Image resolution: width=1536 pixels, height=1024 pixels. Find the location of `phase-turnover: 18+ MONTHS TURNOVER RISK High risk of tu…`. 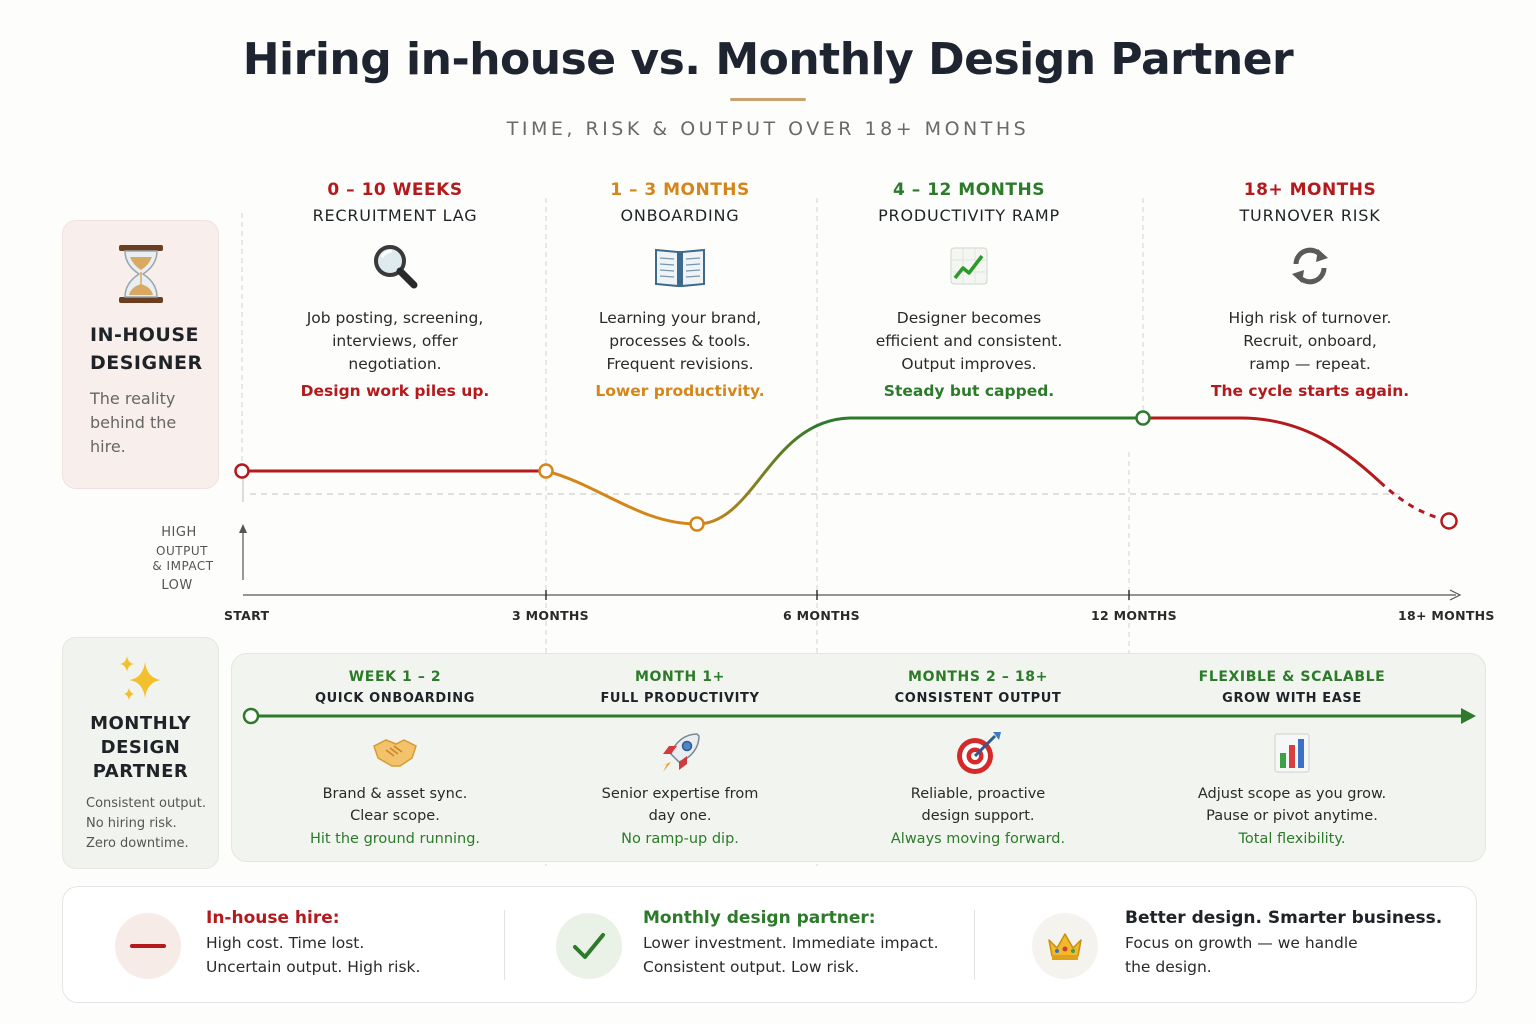

phase-turnover: 18+ MONTHS TURNOVER RISK High risk of tu… is located at coordinates (1310, 290).